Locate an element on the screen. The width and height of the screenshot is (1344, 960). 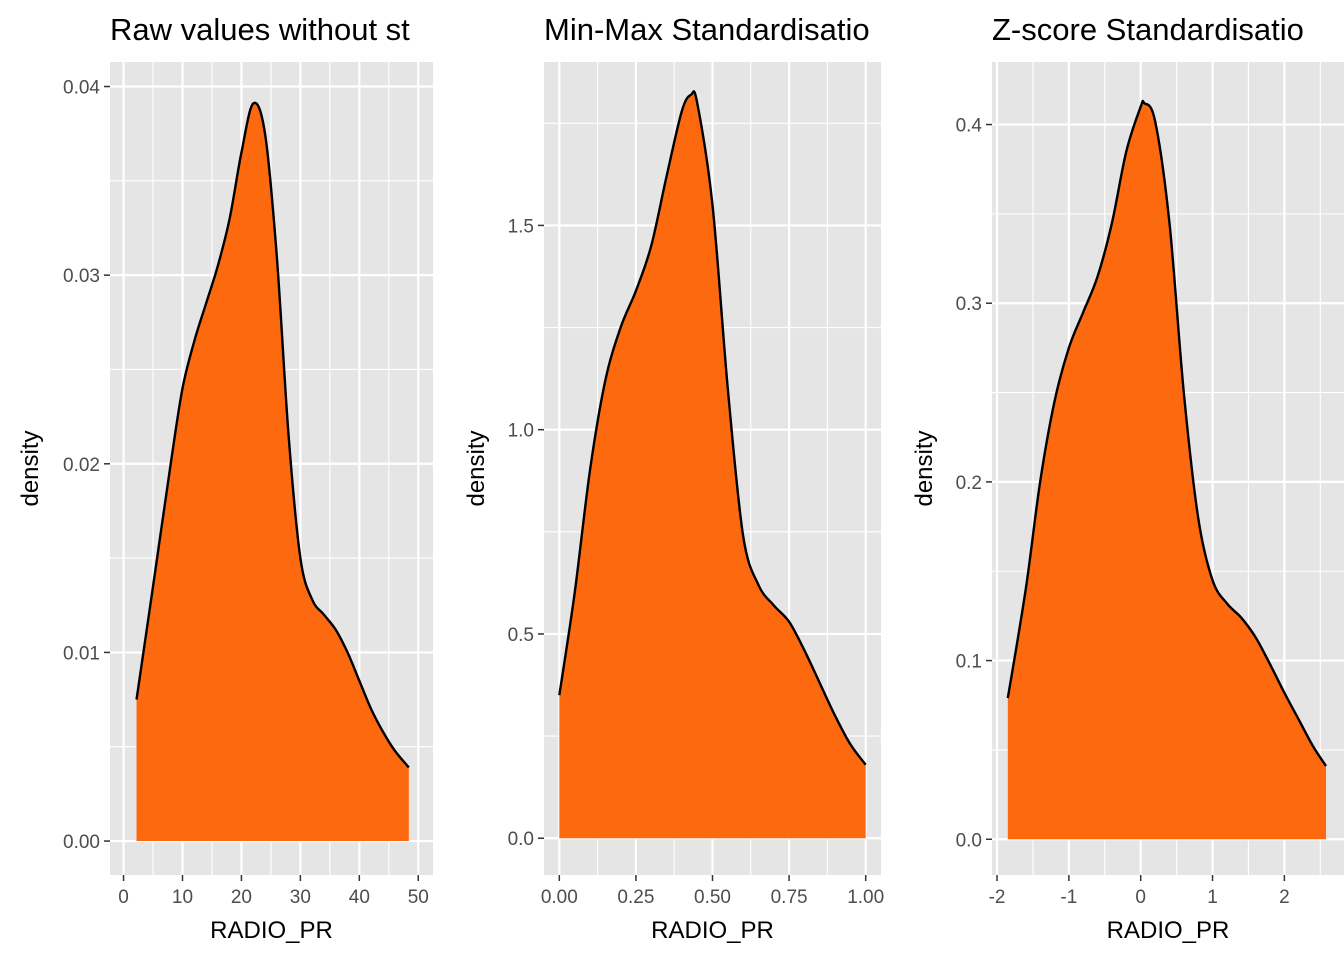
y-tick-label: 1.5 is located at coordinates (521, 226).